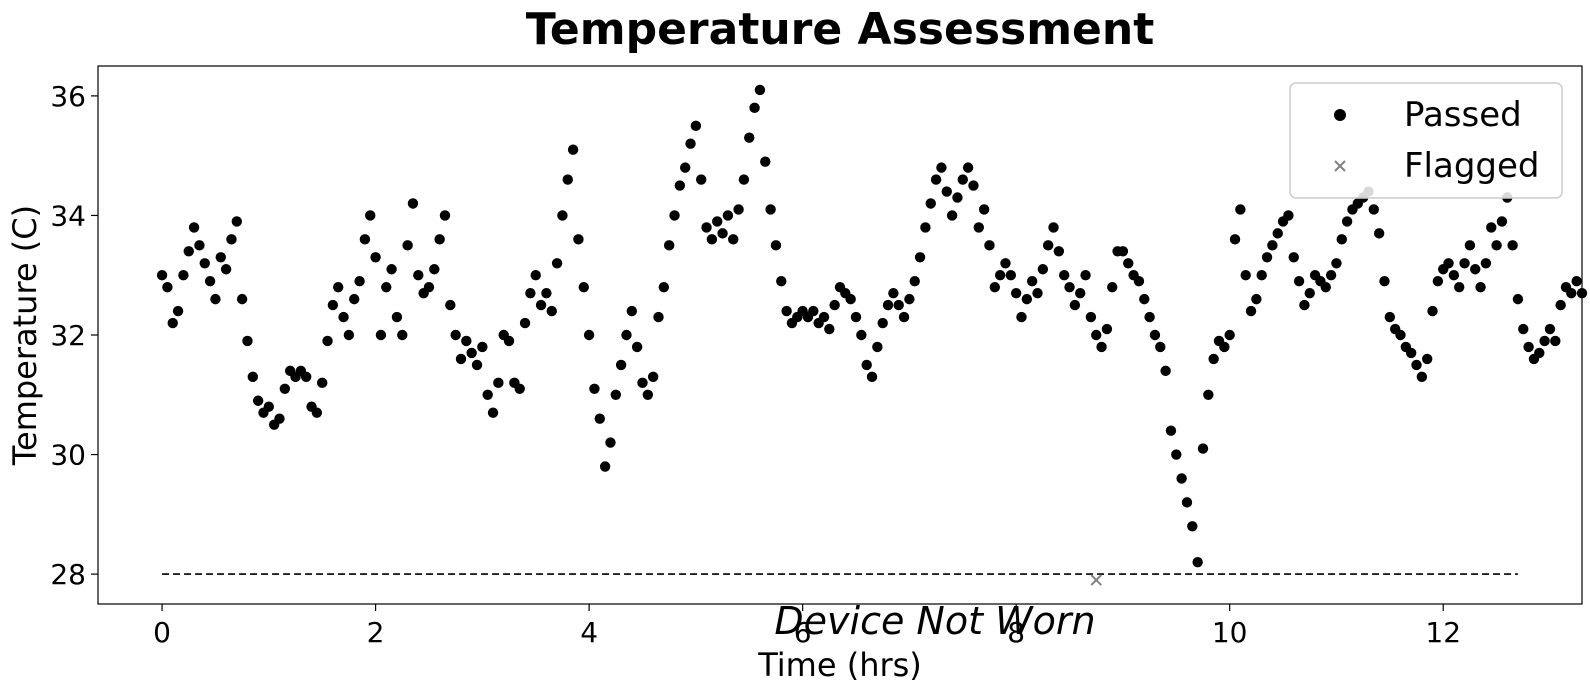 Image resolution: width=1590 pixels, height=690 pixels. I want to click on y-tick-label: 34, so click(68, 215).